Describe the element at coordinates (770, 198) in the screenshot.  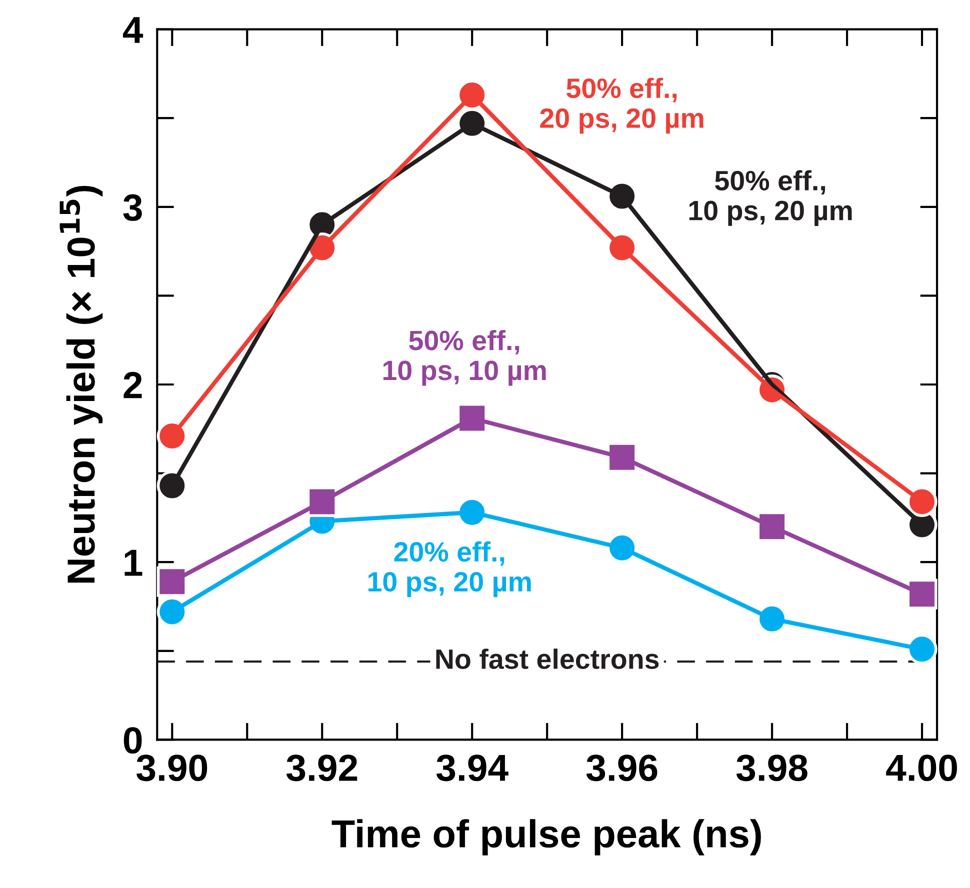
I see `series-label: 50% eff., 10 ps, 20 µm` at that location.